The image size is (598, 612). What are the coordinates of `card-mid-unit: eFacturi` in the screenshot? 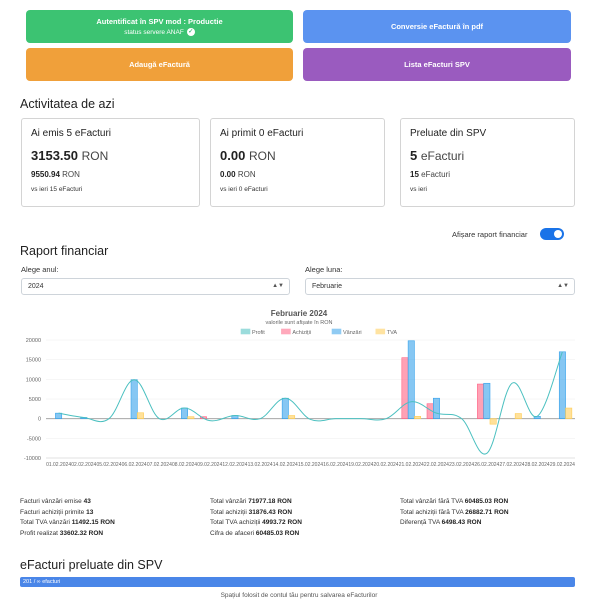 It's located at (436, 174).